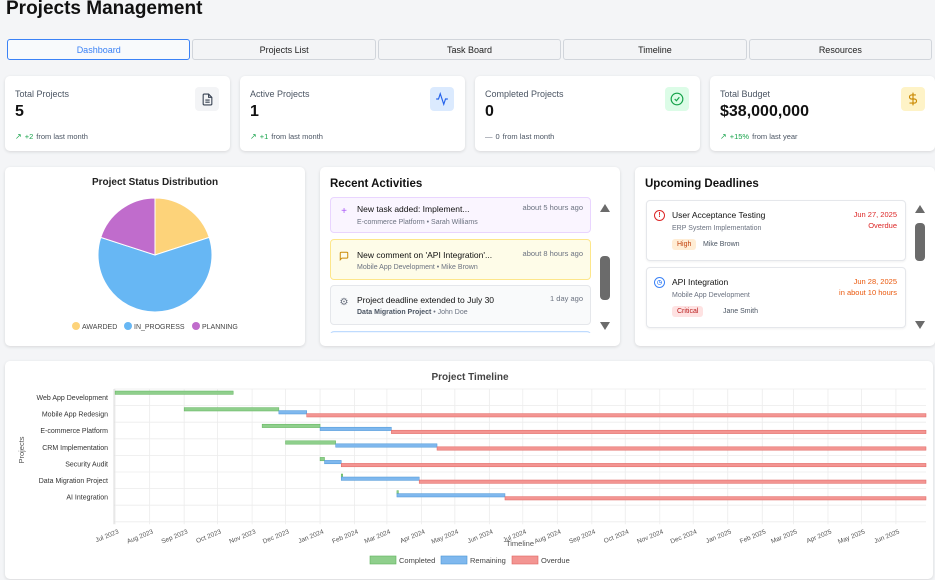 The height and width of the screenshot is (580, 935). Describe the element at coordinates (489, 111) in the screenshot. I see `stat-value: 0` at that location.